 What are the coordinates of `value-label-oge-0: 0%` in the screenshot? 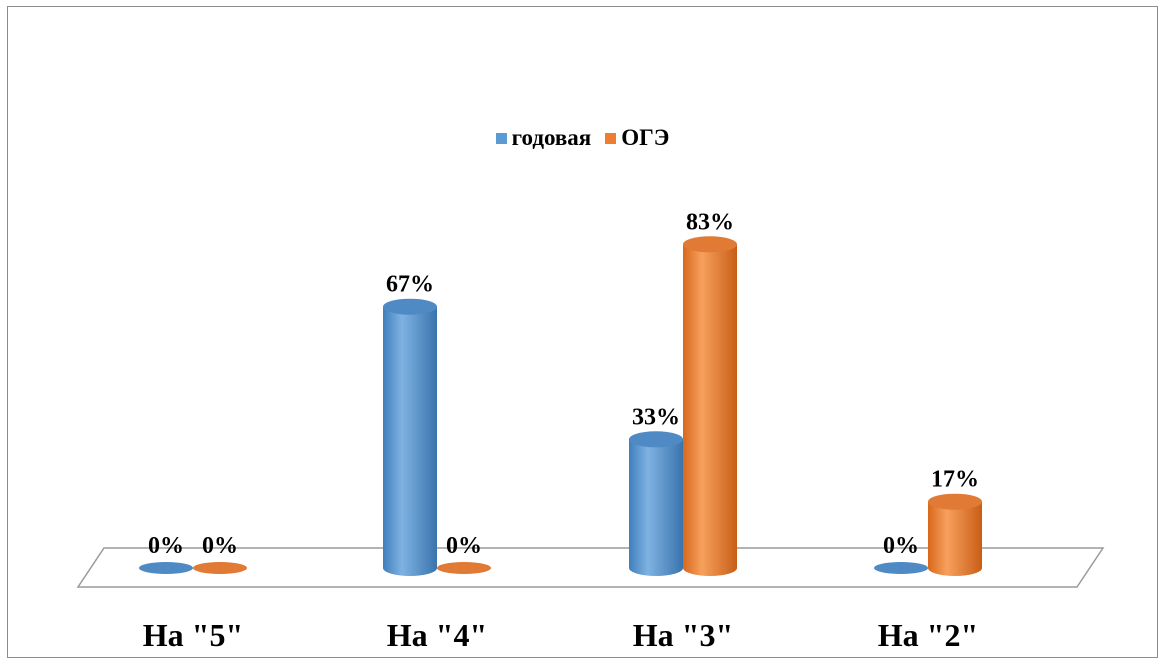 It's located at (220, 546).